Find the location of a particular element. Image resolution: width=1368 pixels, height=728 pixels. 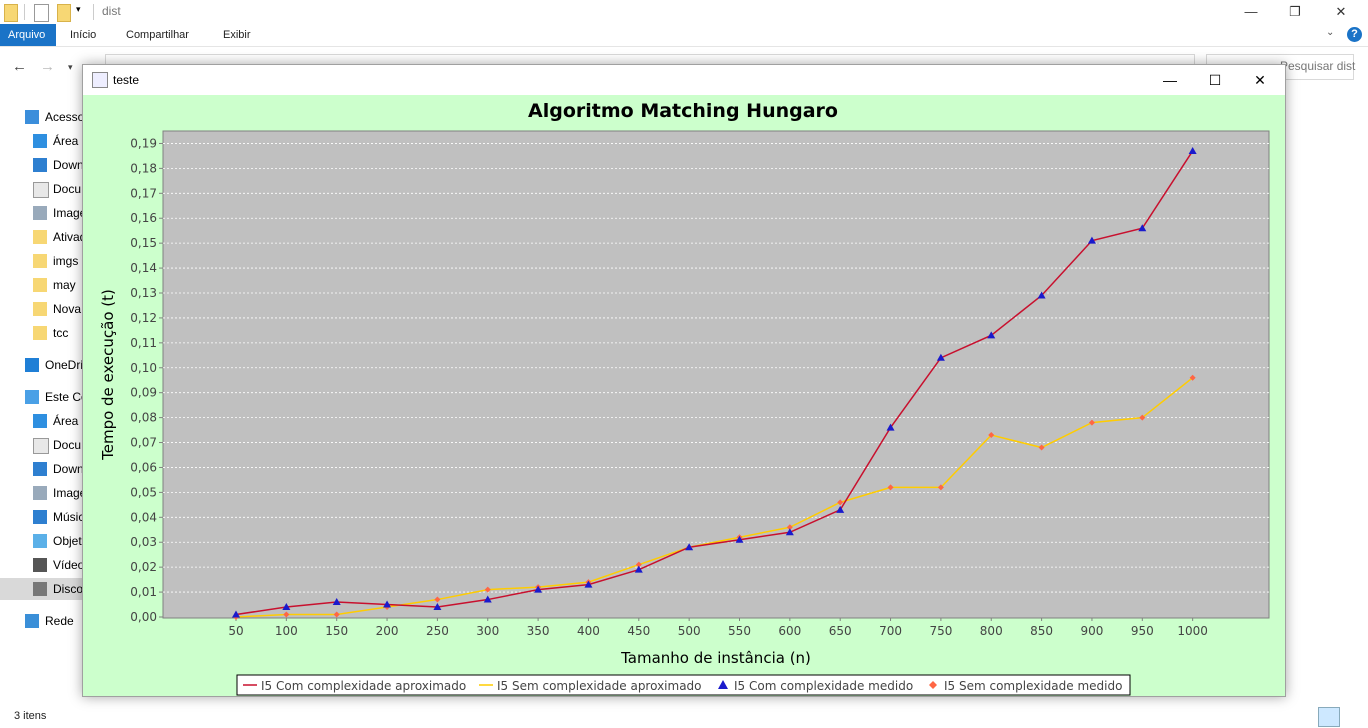

y-tick-label: 0,17 is located at coordinates (143, 193).